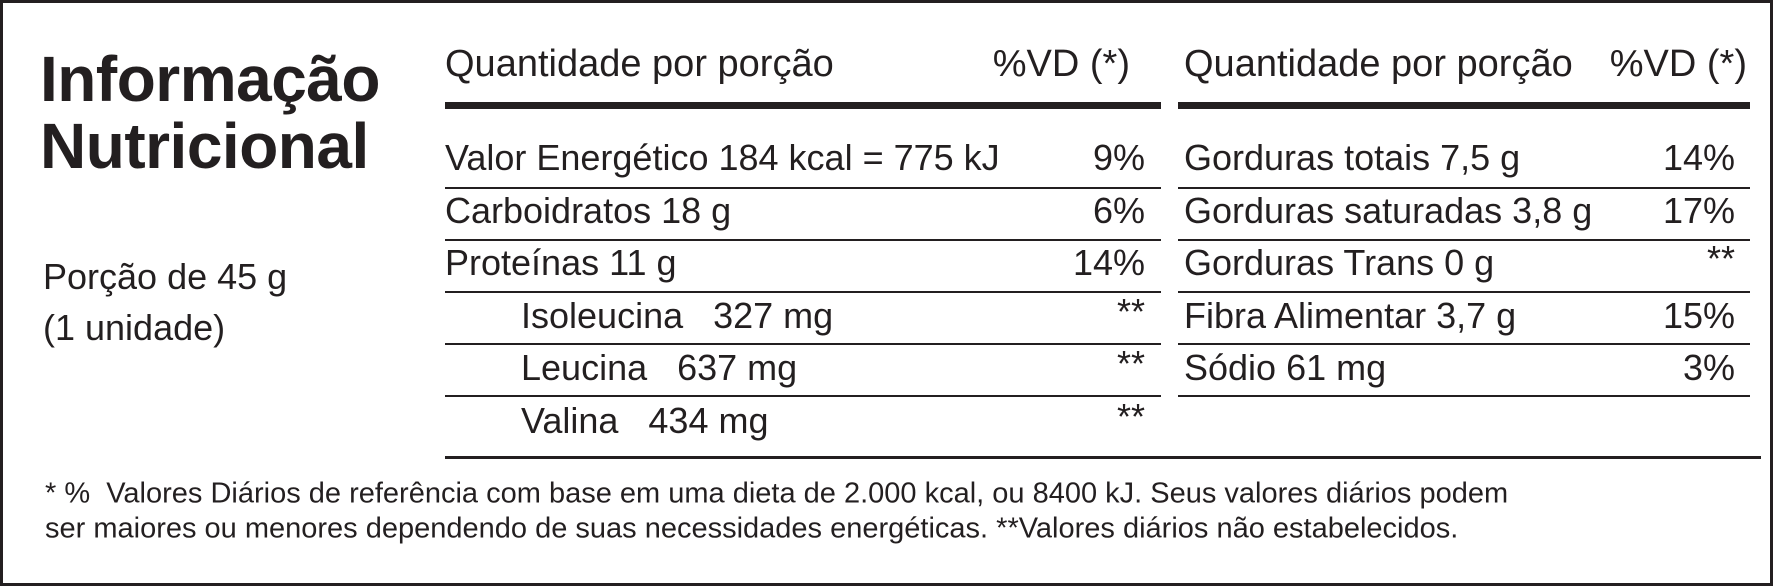  Describe the element at coordinates (1708, 367) in the screenshot. I see `daily-value: 3%` at that location.